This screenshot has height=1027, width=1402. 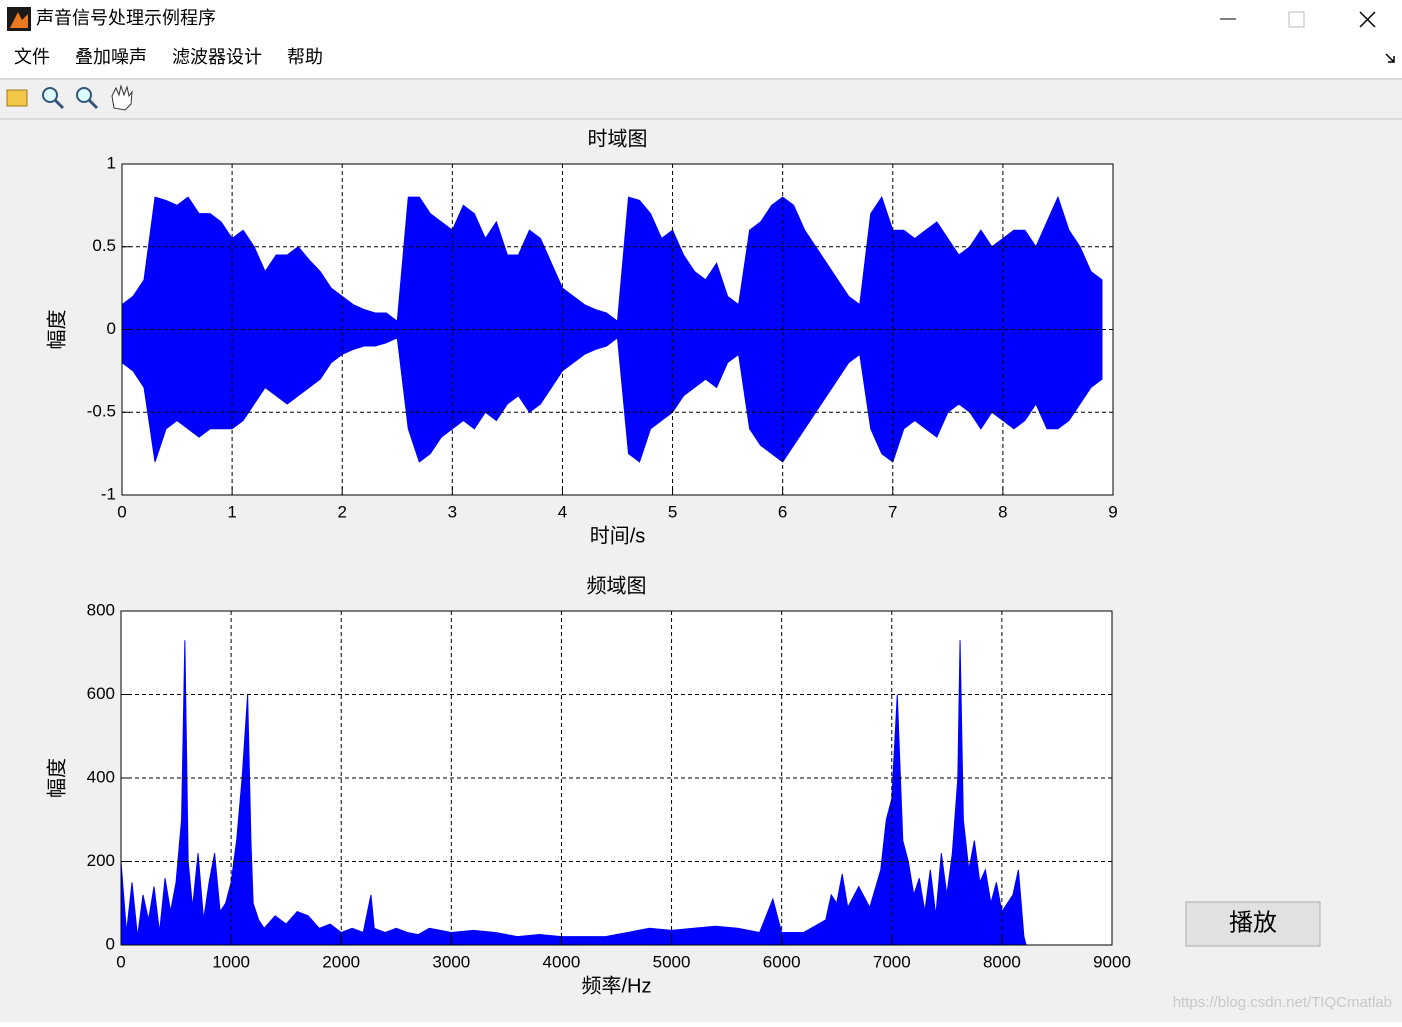 I want to click on x-tick-label: 3000, so click(x=451, y=961).